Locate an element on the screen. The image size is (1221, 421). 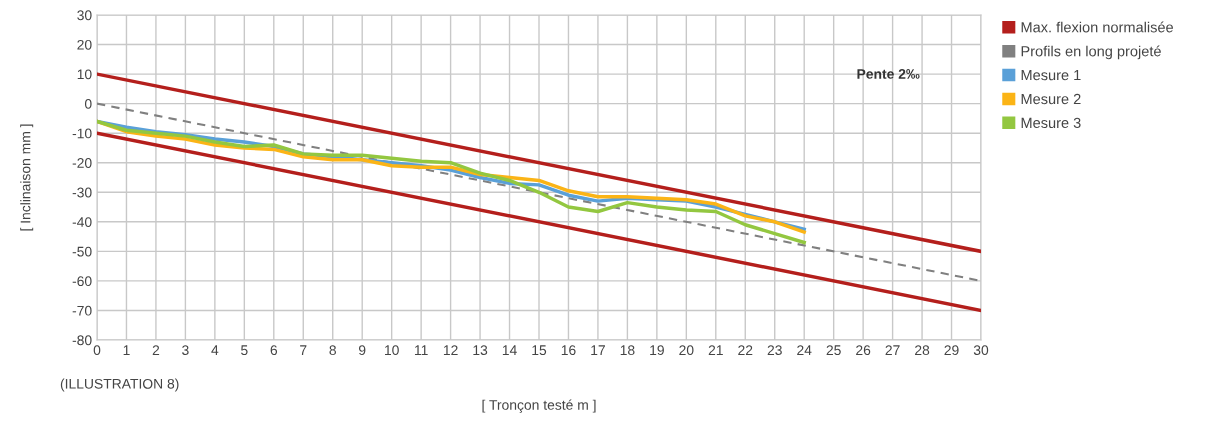
y-tick-label: -60 is located at coordinates (82, 281).